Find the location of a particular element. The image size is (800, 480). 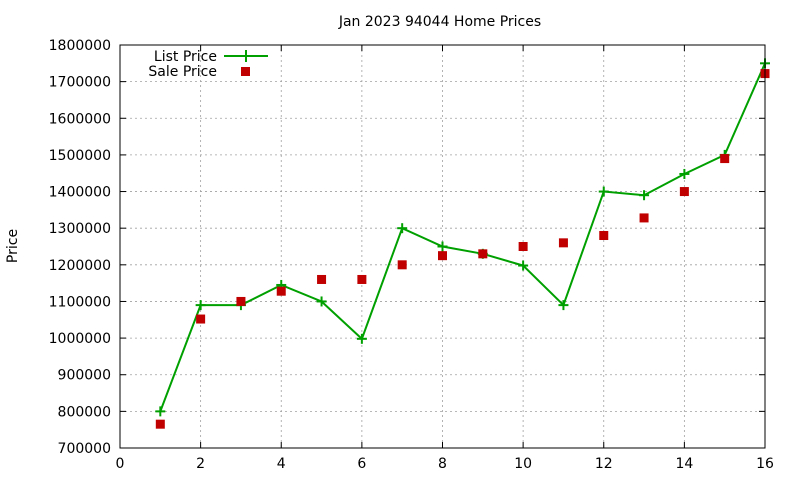

y-tick-label: 1000000 is located at coordinates (80, 339).